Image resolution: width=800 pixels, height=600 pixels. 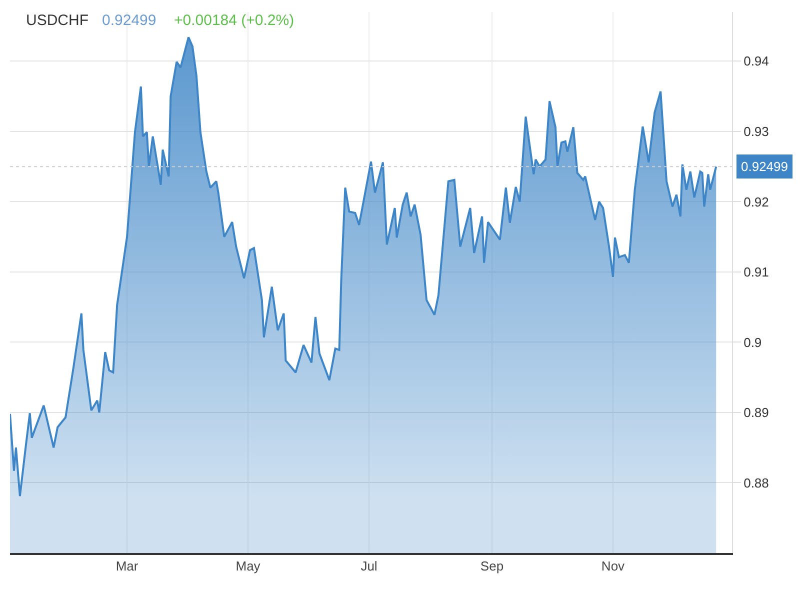 I want to click on chart-subtitle: 0.92499, so click(x=129, y=20).